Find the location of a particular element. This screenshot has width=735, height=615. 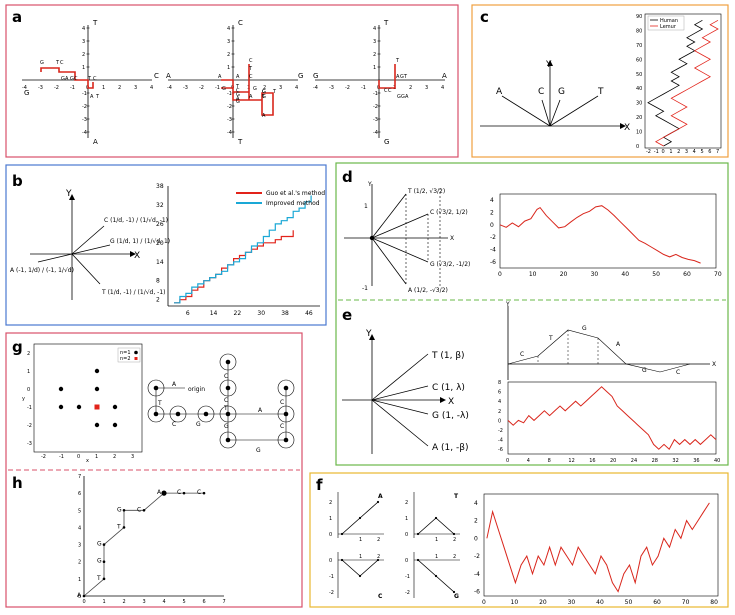

label-g: G is located at coordinates (561, 92).